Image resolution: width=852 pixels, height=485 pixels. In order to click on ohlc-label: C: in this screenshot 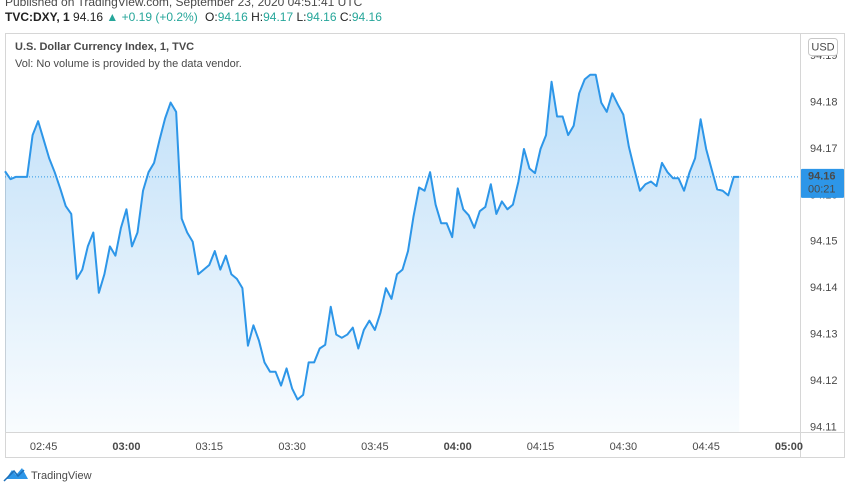, I will do `click(346, 17)`.